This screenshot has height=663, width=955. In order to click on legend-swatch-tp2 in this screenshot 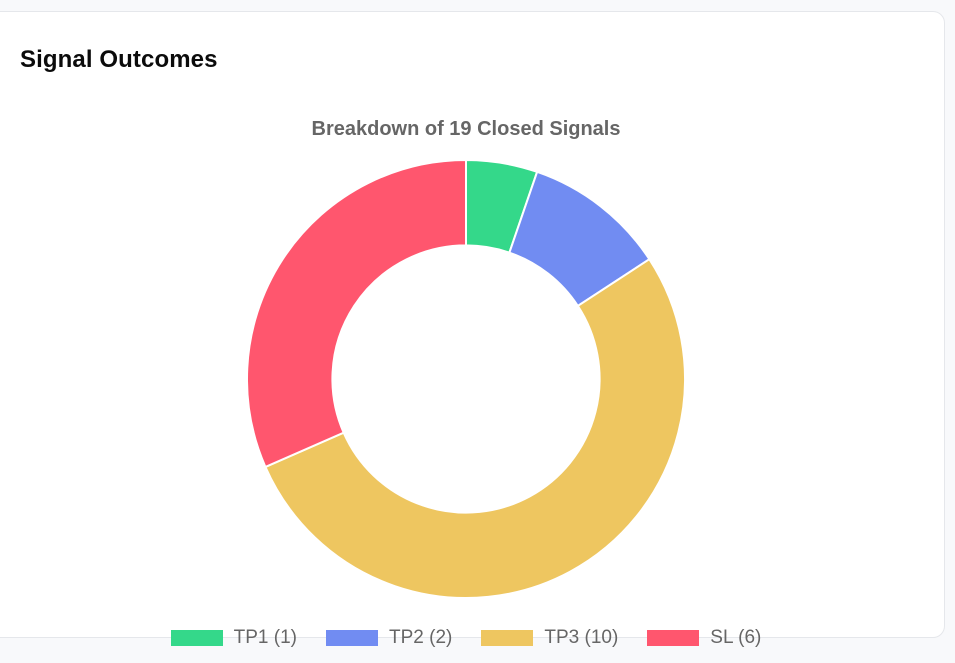, I will do `click(352, 638)`.